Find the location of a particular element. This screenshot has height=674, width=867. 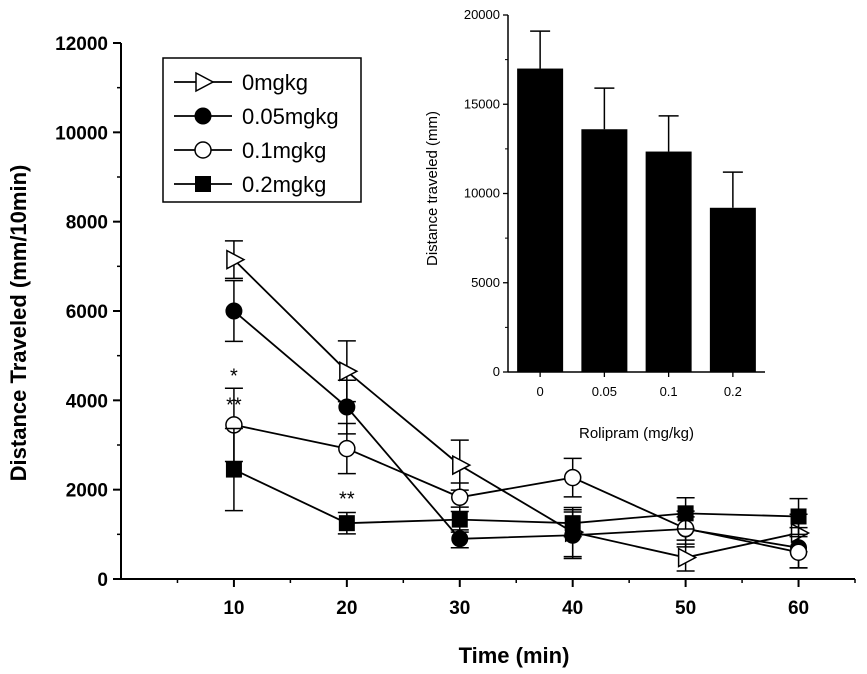

x-tick-label: 60 is located at coordinates (798, 608).